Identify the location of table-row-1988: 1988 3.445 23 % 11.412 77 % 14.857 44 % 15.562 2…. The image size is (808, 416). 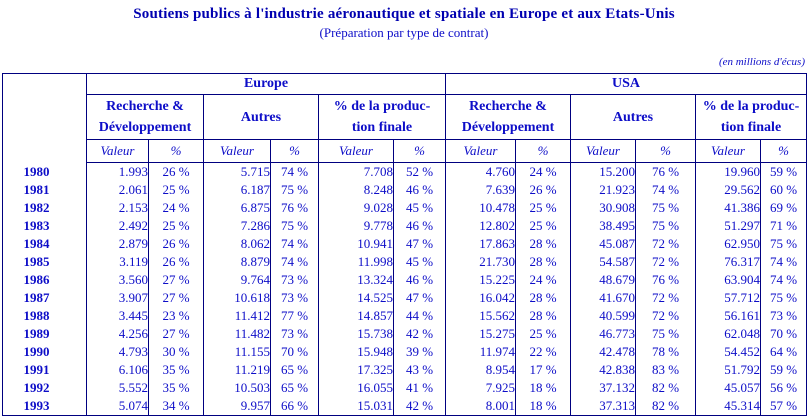
(405, 316).